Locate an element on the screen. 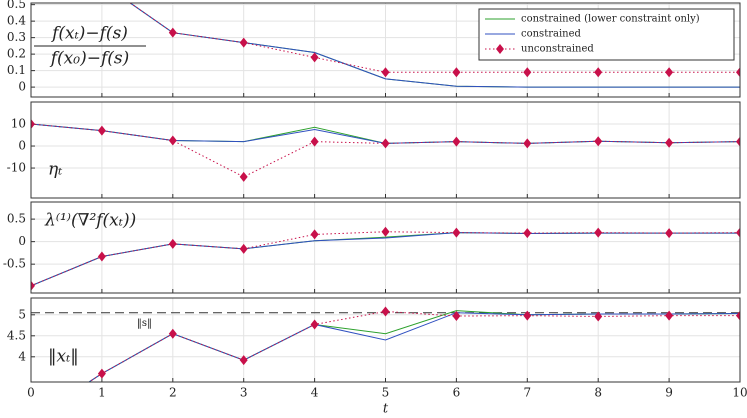 Image resolution: width=747 pixels, height=418 pixels. x-tick-label: 0 is located at coordinates (31, 393).